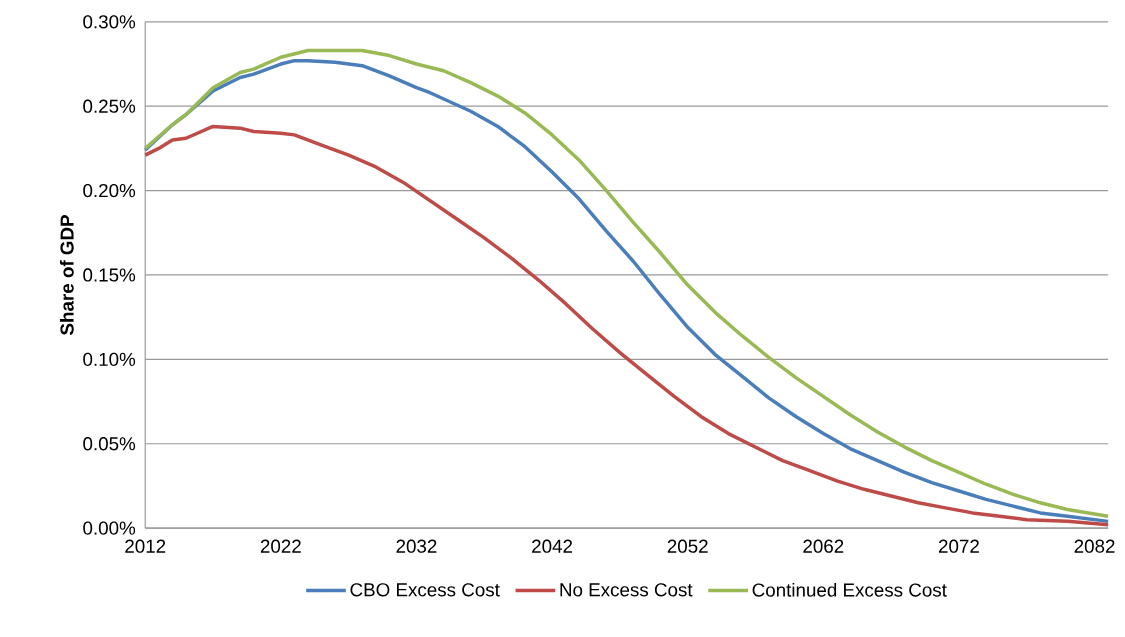 The width and height of the screenshot is (1125, 637). Describe the element at coordinates (109, 528) in the screenshot. I see `y-tick-label: 0.00%` at that location.